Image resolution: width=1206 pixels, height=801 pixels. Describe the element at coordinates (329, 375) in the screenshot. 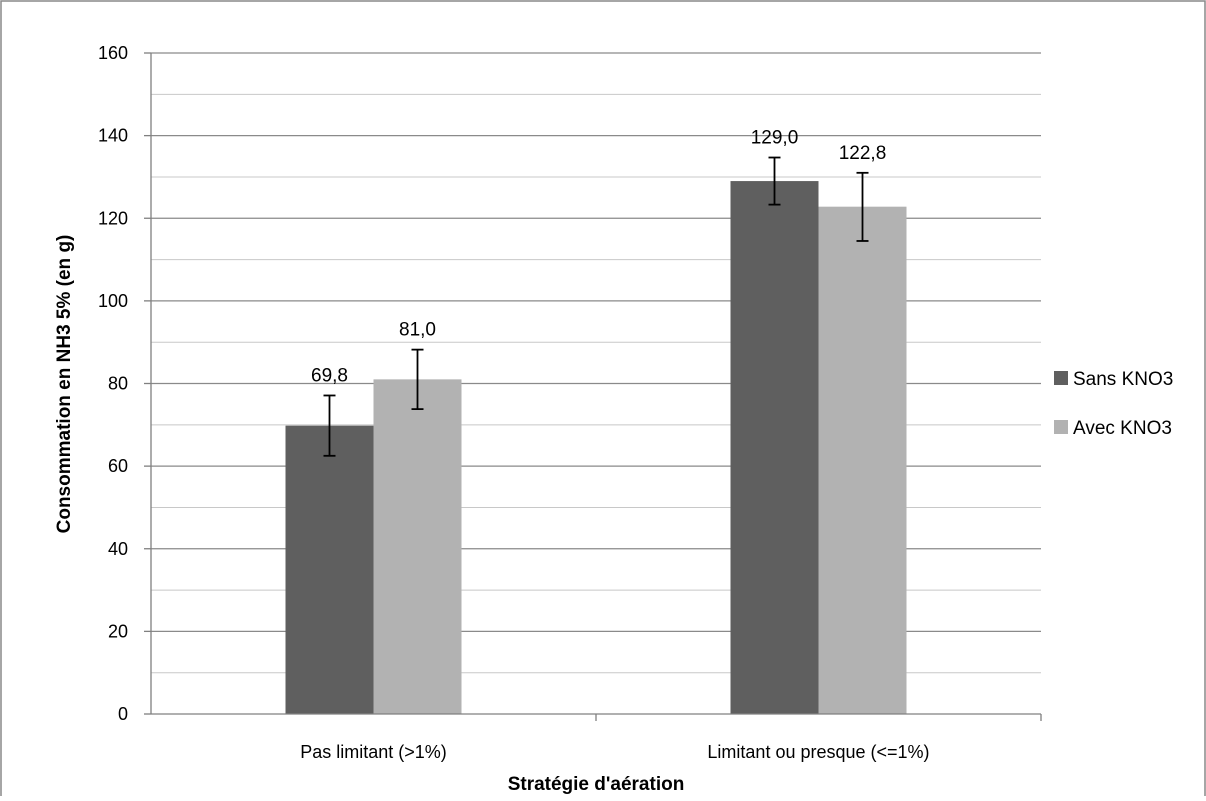

I see `data-label: 69,8` at that location.